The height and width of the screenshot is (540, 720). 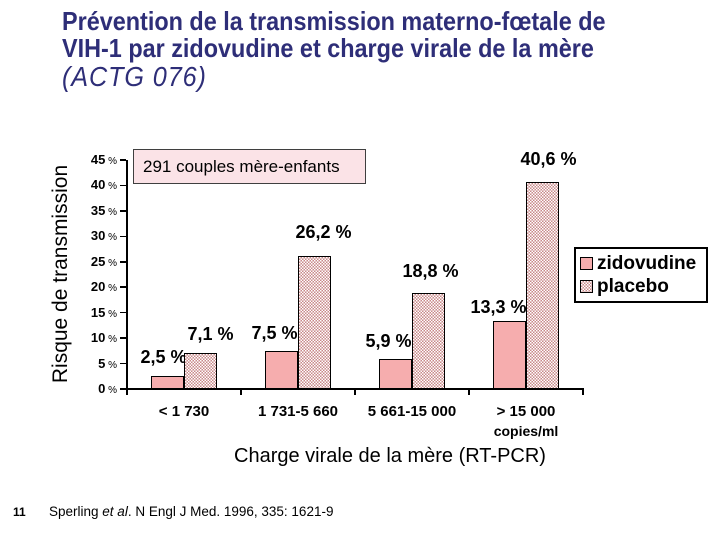 What do you see at coordinates (586, 286) in the screenshot?
I see `placebo-swatch-icon` at bounding box center [586, 286].